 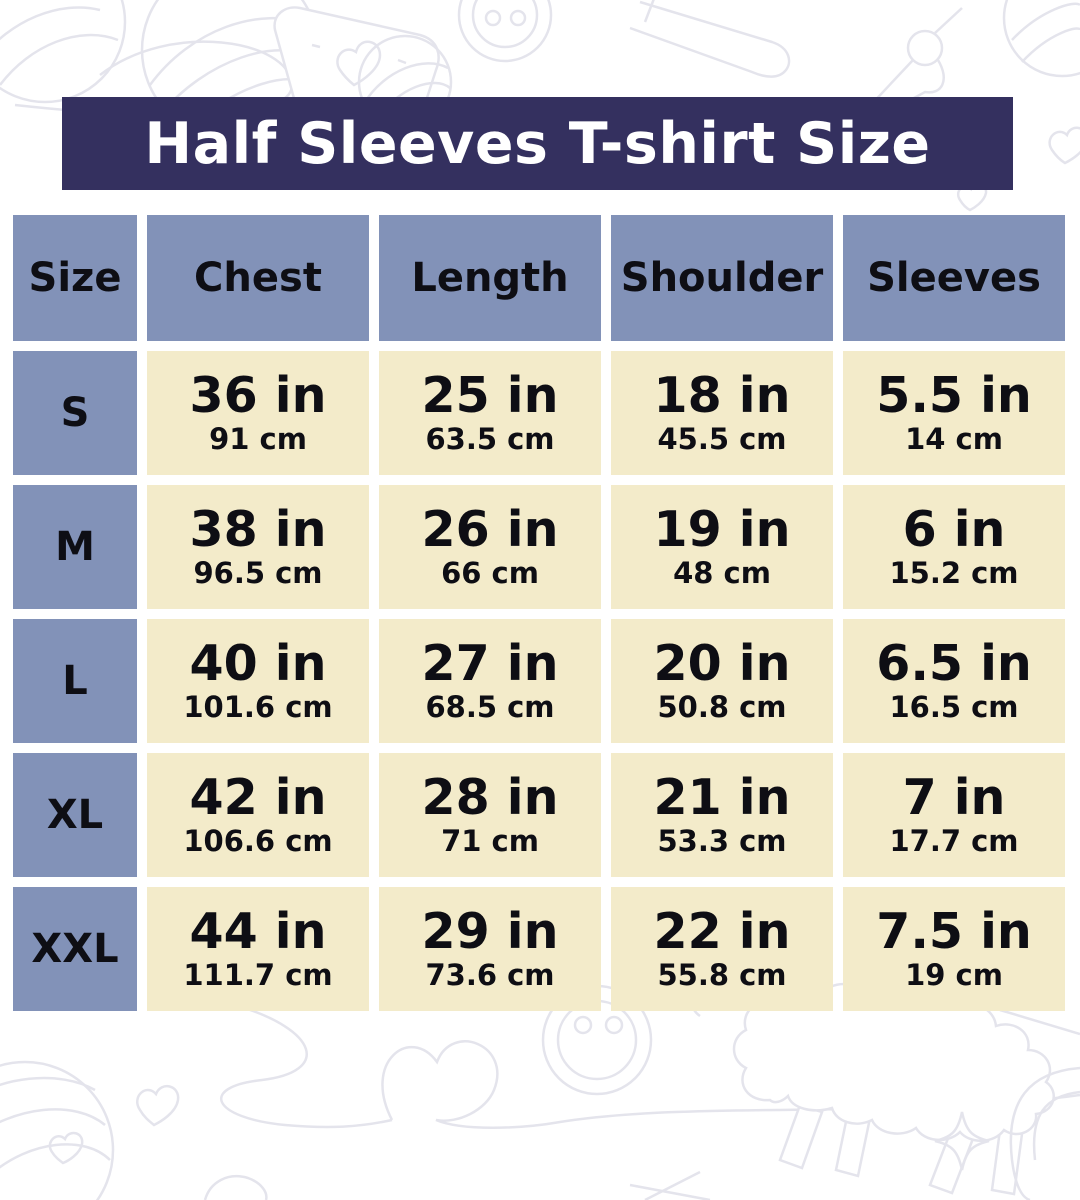 I want to click on title-banner: Half Sleeves T-shirt Size, so click(x=537, y=143).